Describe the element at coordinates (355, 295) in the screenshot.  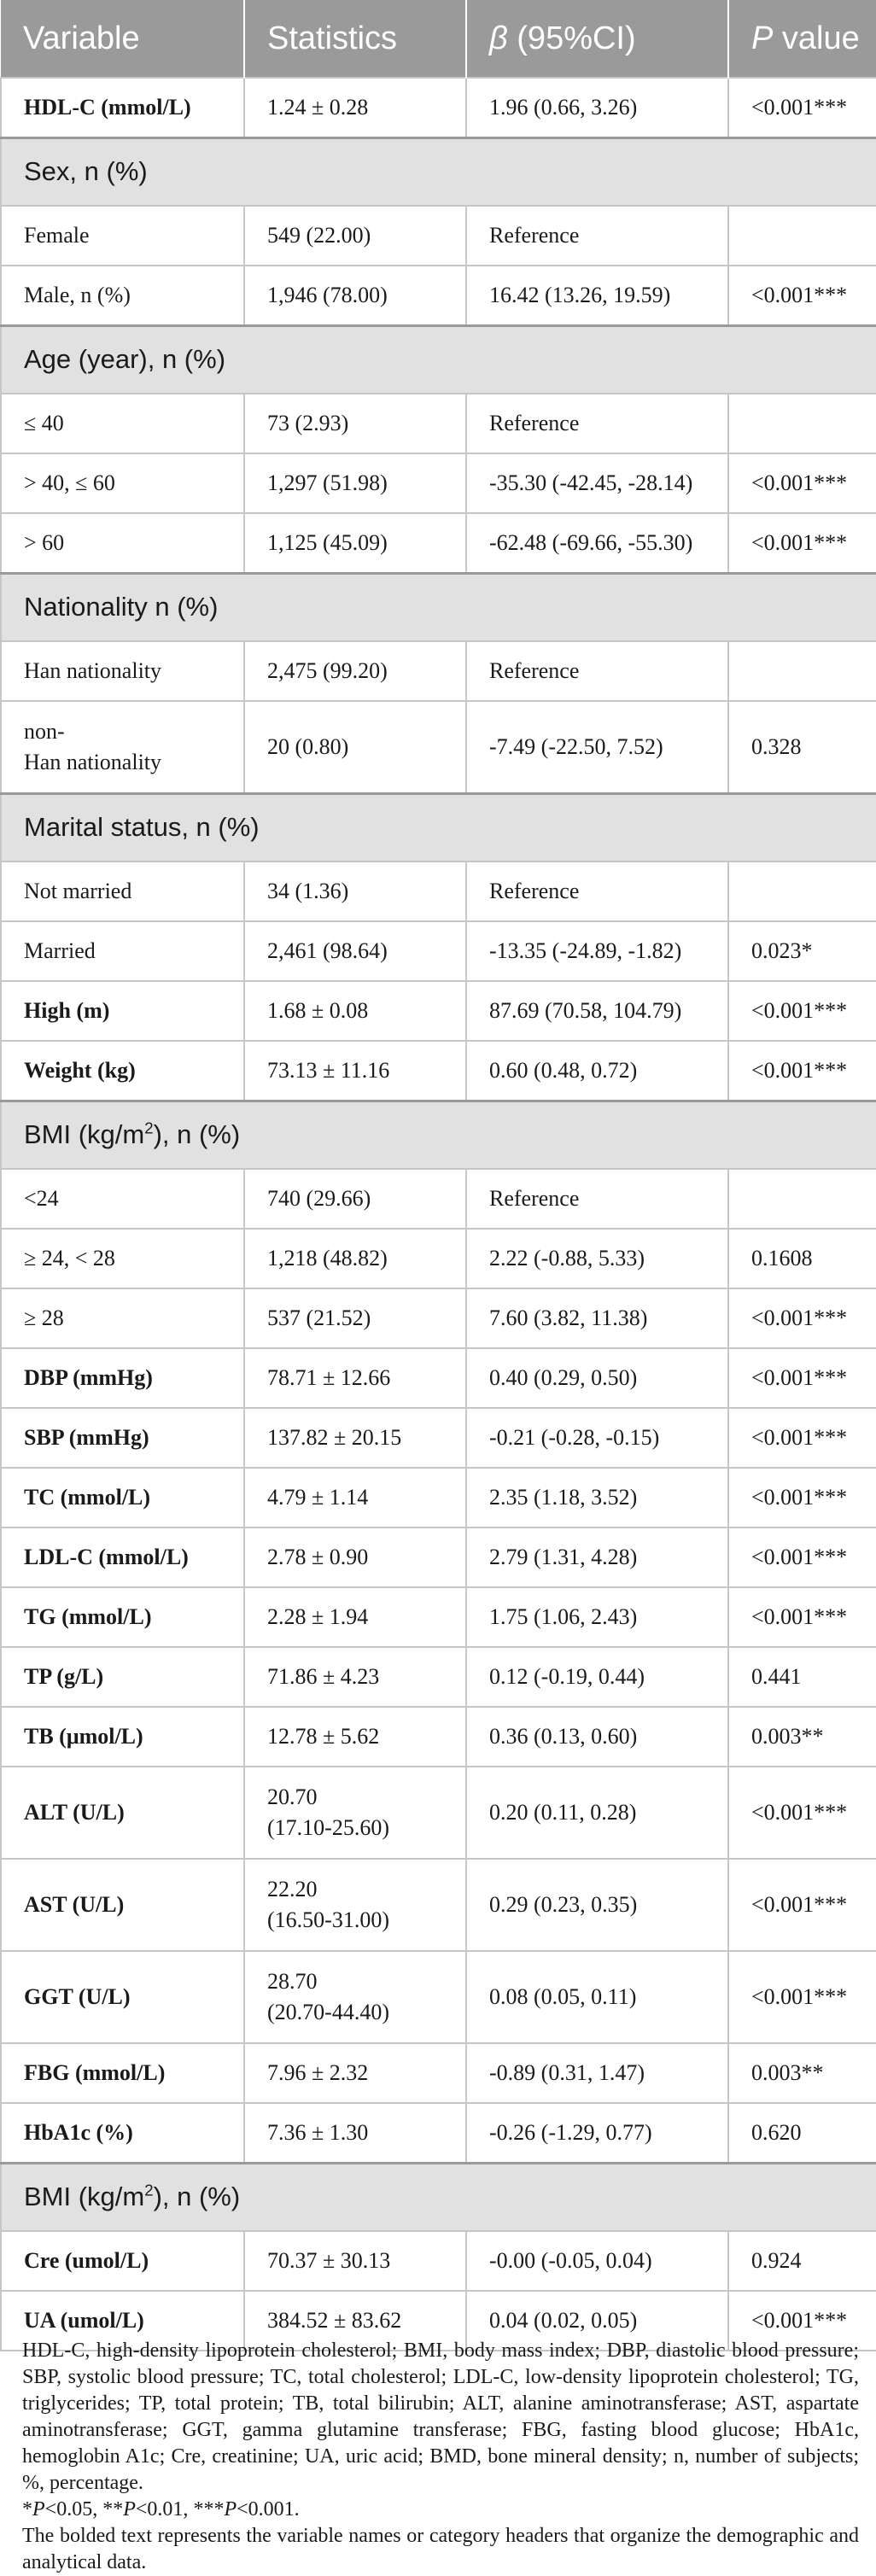
I see `statistics-cell: 1,946 (78.00)` at that location.